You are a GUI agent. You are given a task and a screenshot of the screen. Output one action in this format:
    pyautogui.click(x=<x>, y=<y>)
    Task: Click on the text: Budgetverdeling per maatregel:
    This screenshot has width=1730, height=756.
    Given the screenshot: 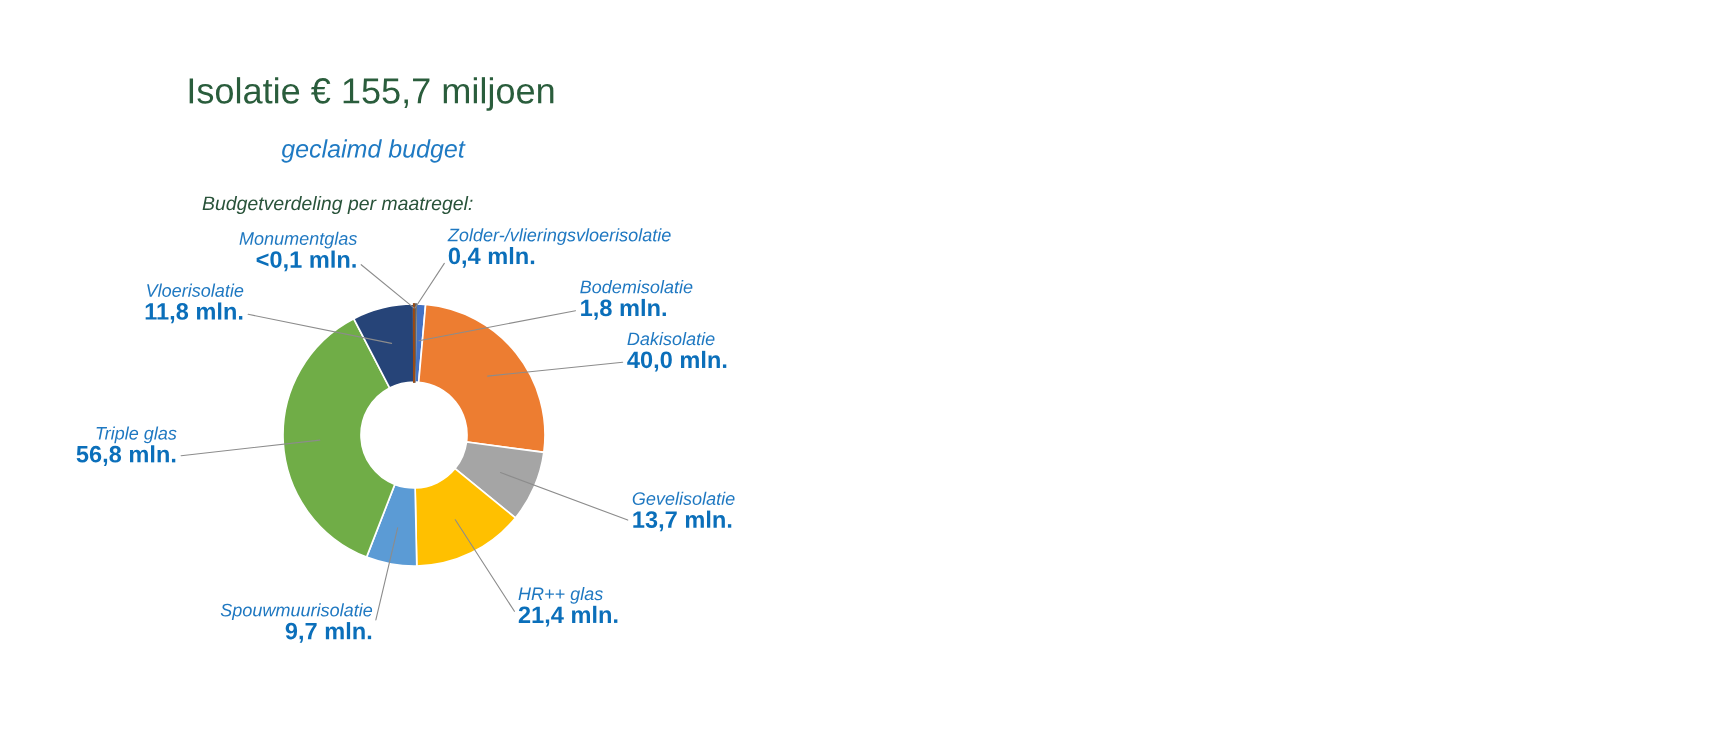 What is the action you would take?
    pyautogui.click(x=337, y=205)
    